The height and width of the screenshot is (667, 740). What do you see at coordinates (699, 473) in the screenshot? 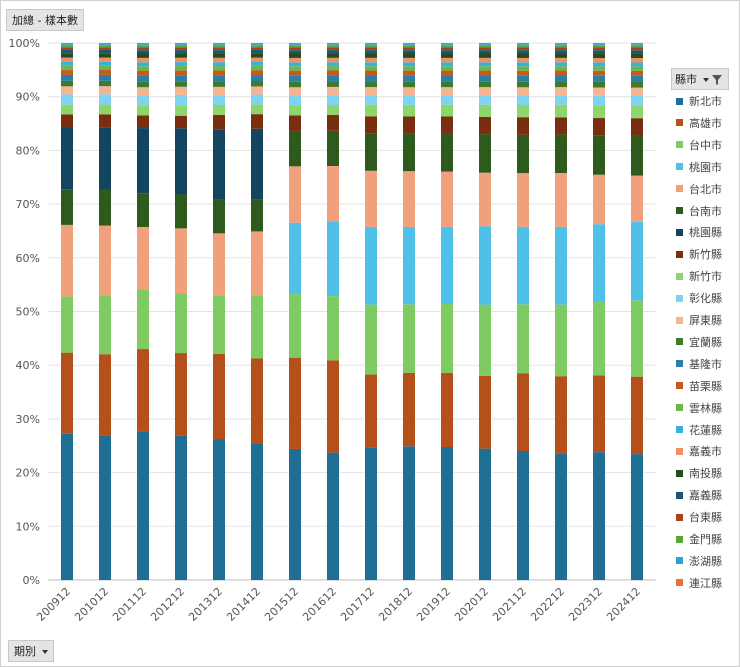
I see `legend-item: 南投縣` at bounding box center [699, 473].